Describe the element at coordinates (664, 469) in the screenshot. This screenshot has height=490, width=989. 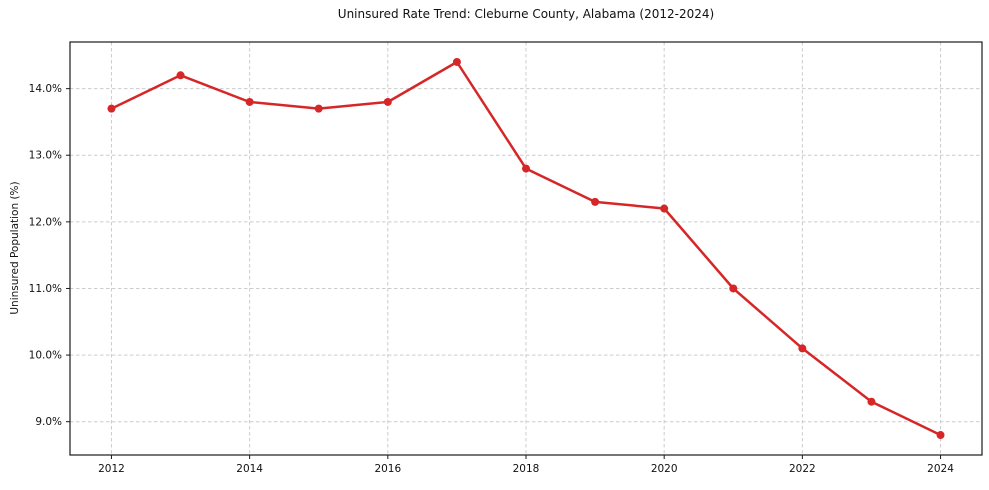
I see `x-tick-label: 2020` at that location.